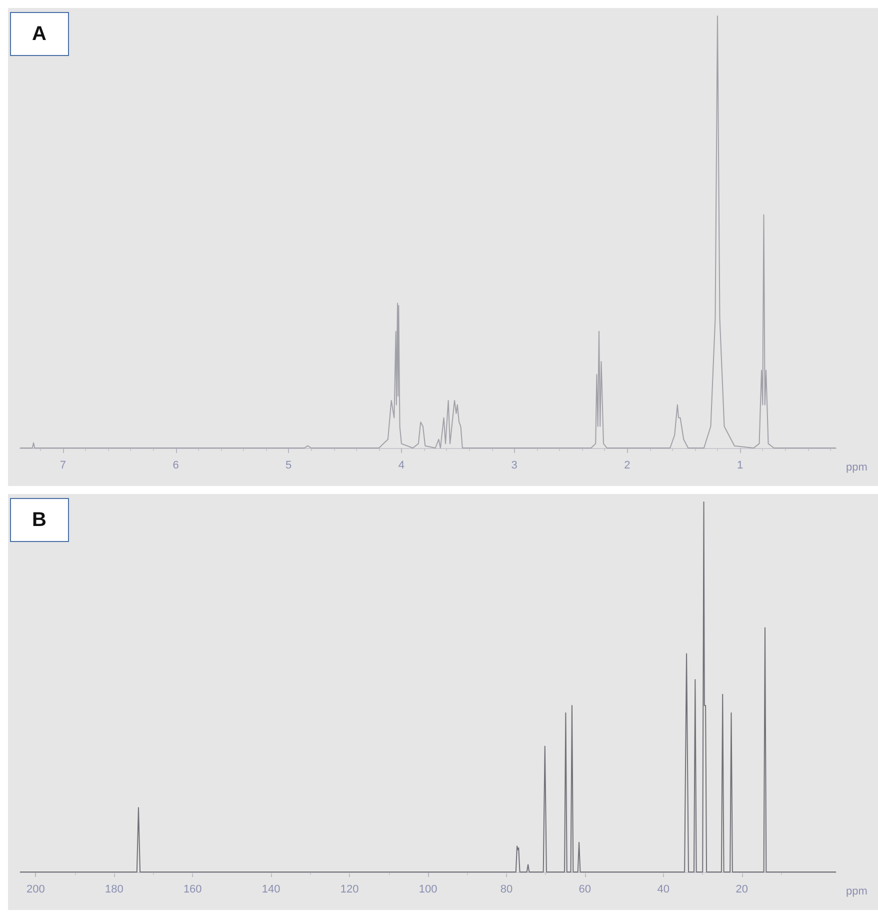  What do you see at coordinates (39, 520) in the screenshot?
I see `chart-title: B` at bounding box center [39, 520].